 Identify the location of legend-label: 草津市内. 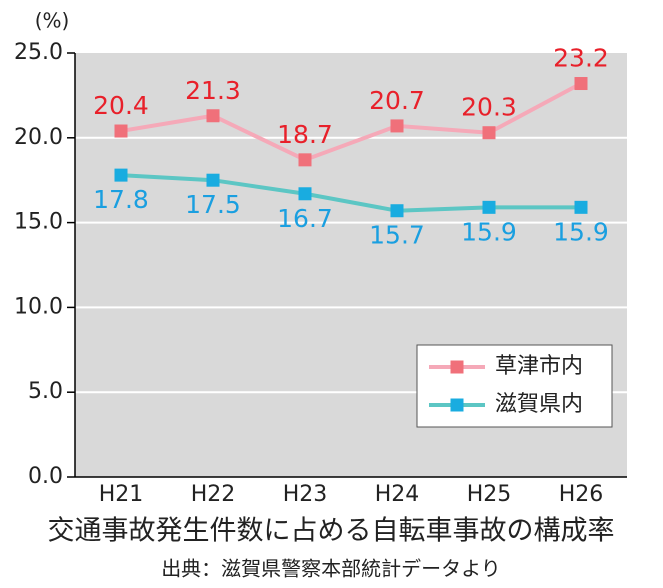
(539, 366).